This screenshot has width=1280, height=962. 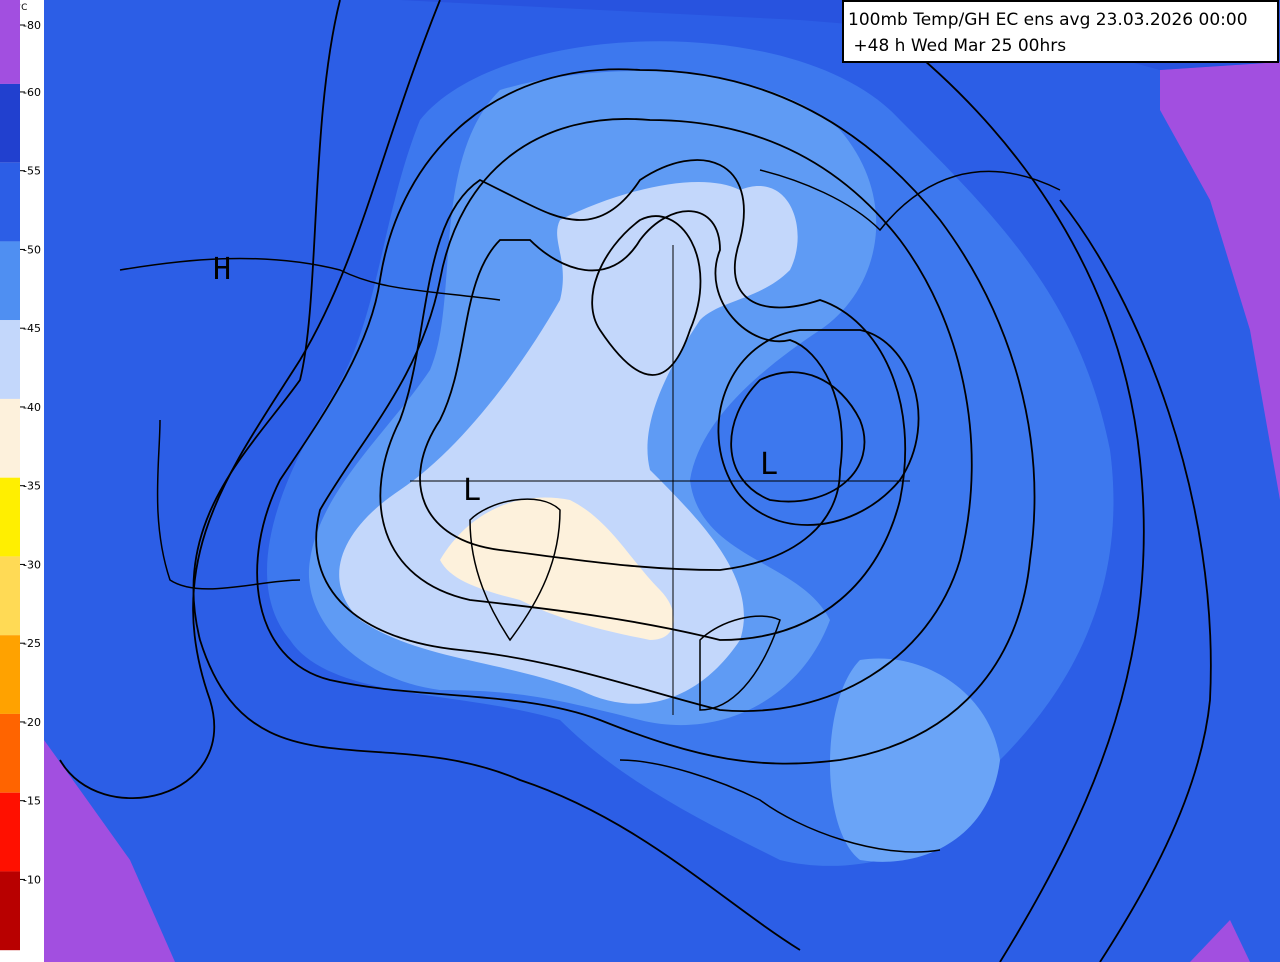 I want to click on legend-label: -45, so click(x=32, y=328).